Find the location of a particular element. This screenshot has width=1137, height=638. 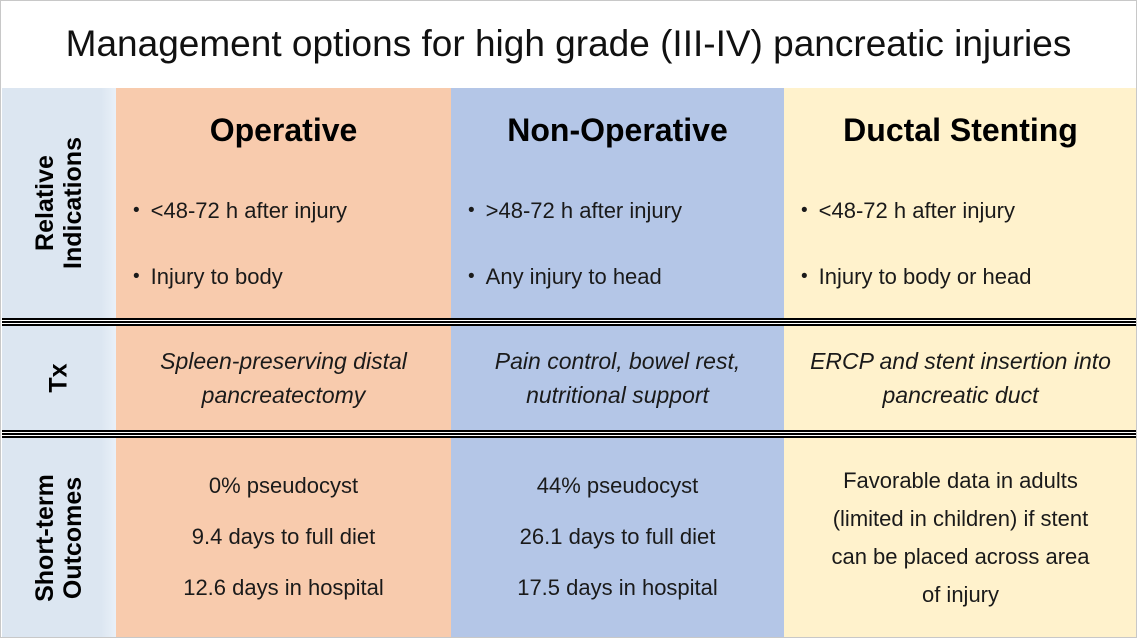

list-item: >48-72 h after injury is located at coordinates (622, 211).